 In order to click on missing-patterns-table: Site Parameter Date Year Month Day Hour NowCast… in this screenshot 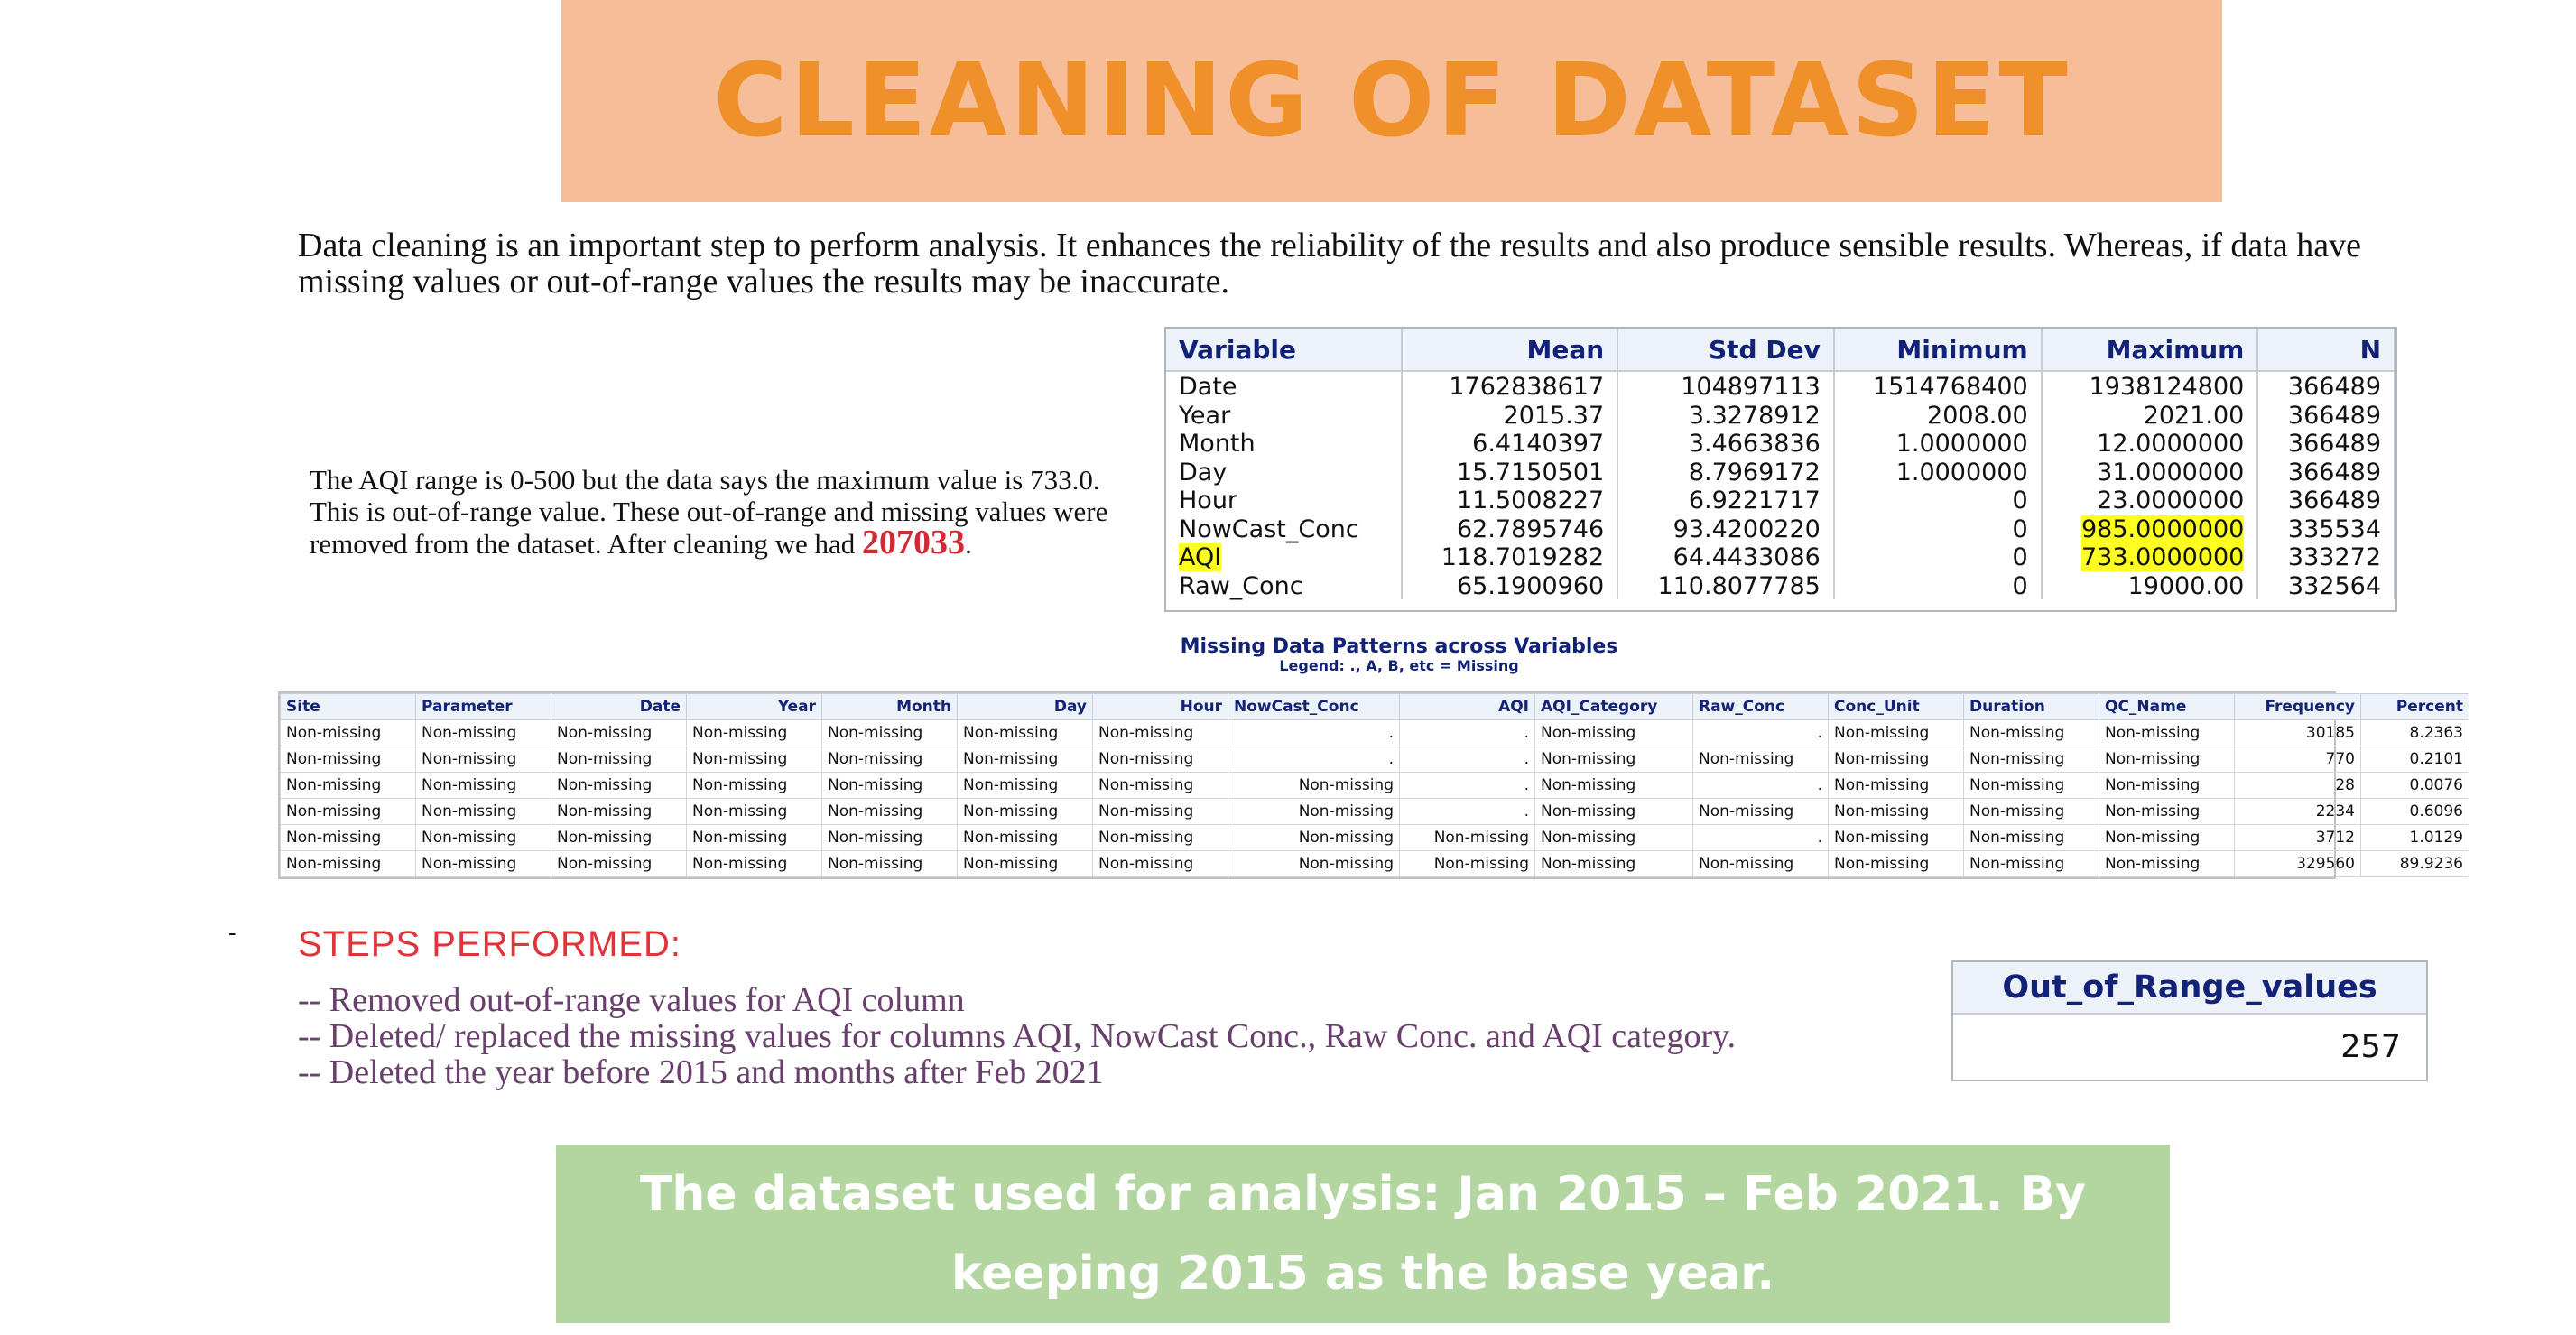, I will do `click(1374, 785)`.